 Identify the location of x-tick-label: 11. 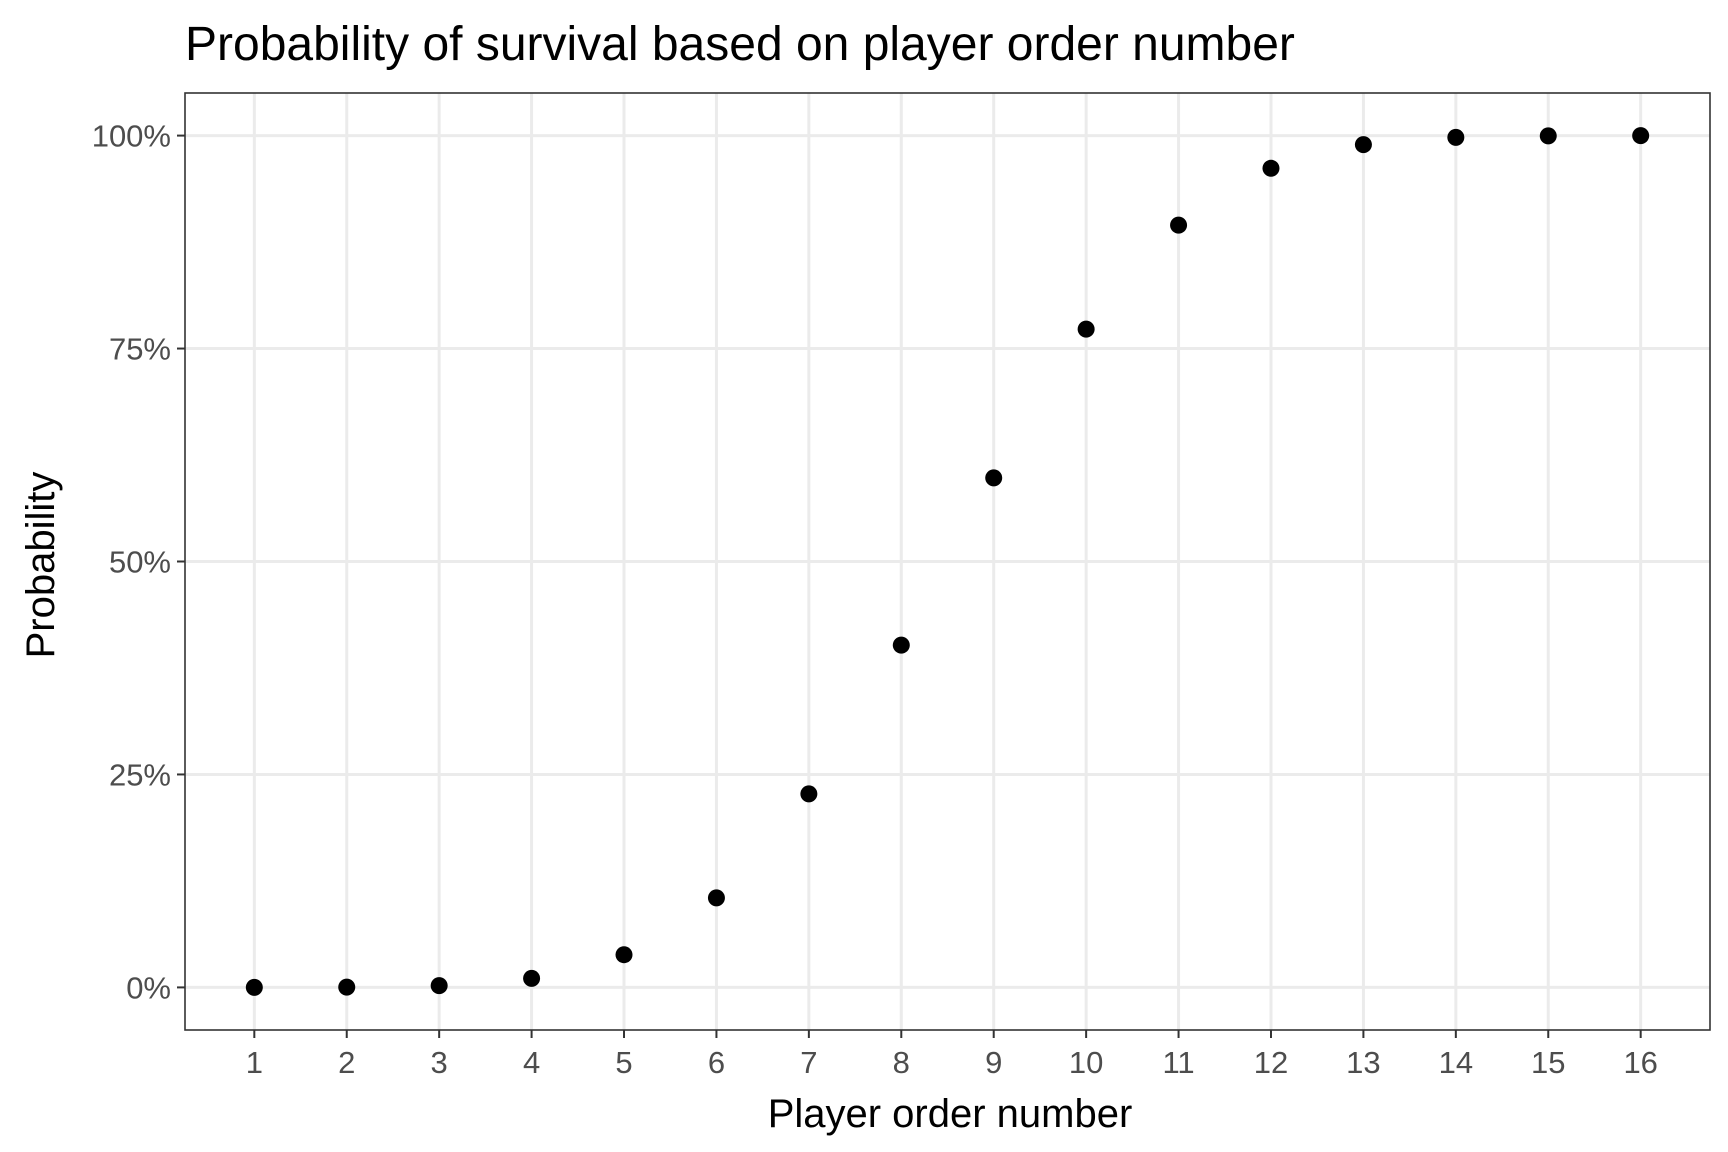
(1178, 1062).